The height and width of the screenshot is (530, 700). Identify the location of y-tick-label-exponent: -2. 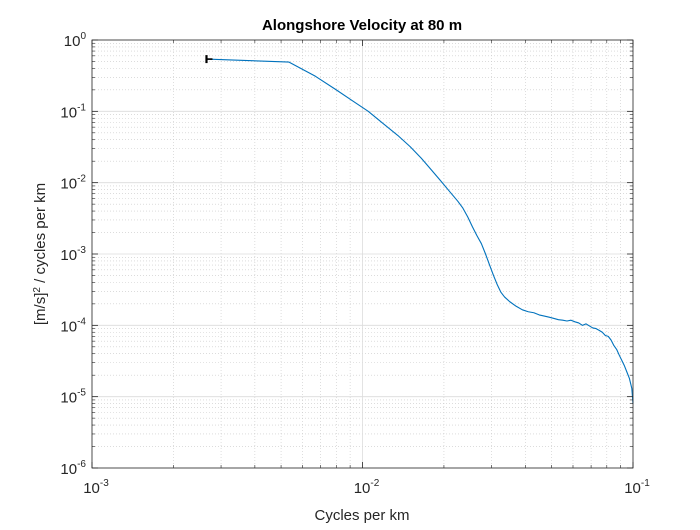
(81, 179).